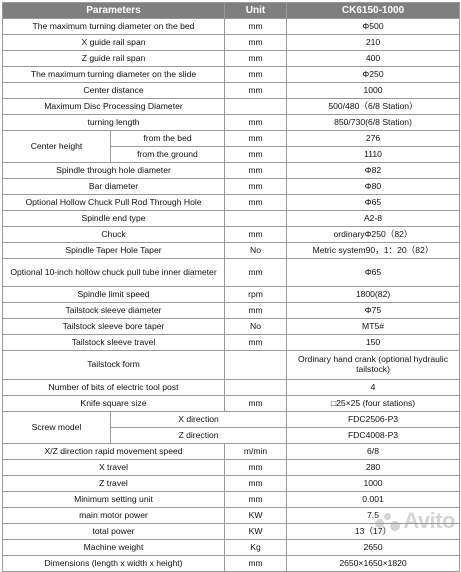 The image size is (461, 572). Describe the element at coordinates (373, 106) in the screenshot. I see `value-cell: 500/480（6/8 Station）` at that location.